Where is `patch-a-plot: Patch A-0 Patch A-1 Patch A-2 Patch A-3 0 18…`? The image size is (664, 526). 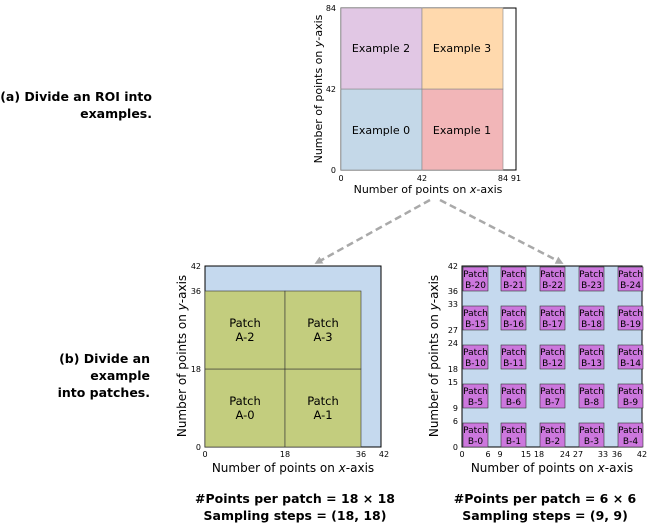
patch-a-plot: Patch A-0 Patch A-1 Patch A-2 Patch A-3 0 18… is located at coordinates (282, 368).